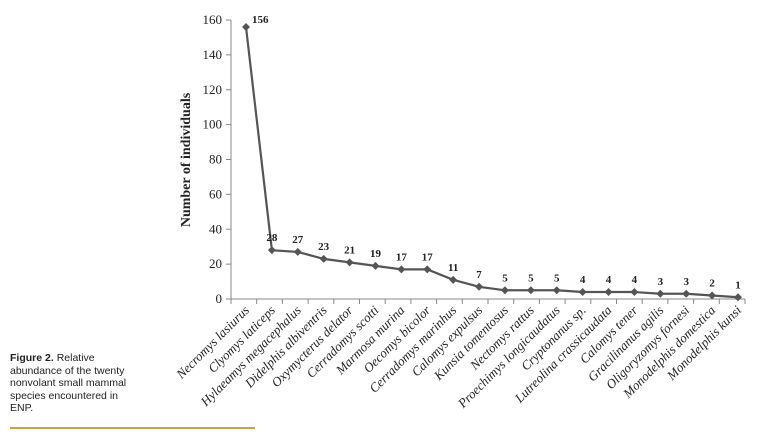 Image resolution: width=761 pixels, height=438 pixels. I want to click on data-label: 23, so click(324, 247).